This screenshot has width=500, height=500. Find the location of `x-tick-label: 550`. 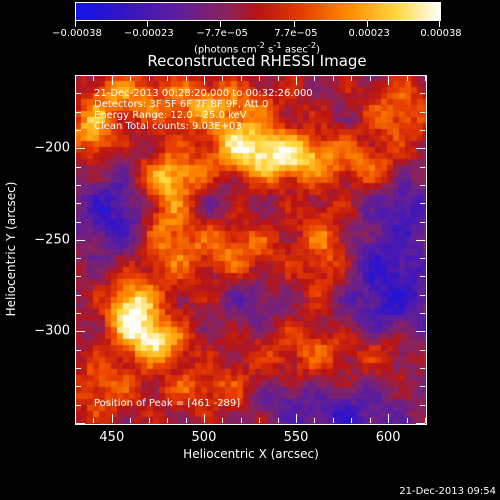

x-tick-label: 550 is located at coordinates (296, 437).